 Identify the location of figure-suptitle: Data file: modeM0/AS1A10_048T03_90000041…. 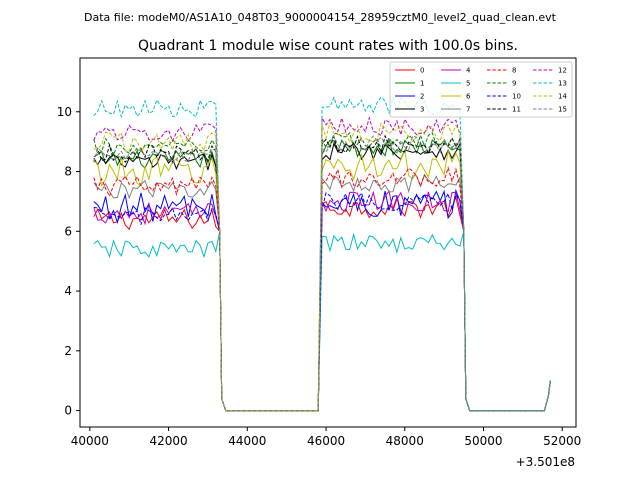
(320, 17).